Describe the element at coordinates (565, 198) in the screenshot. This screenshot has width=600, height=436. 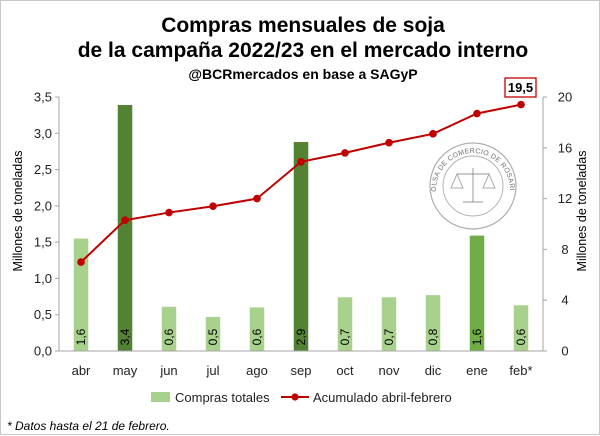
I see `y-right-tick-label: 12` at that location.